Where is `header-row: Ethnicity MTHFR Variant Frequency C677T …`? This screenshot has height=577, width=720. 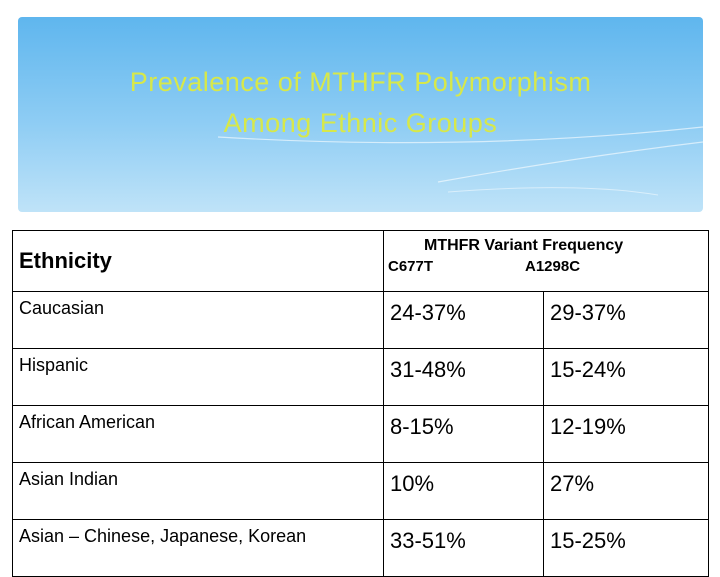
header-row: Ethnicity MTHFR Variant Frequency C677T … is located at coordinates (360, 261).